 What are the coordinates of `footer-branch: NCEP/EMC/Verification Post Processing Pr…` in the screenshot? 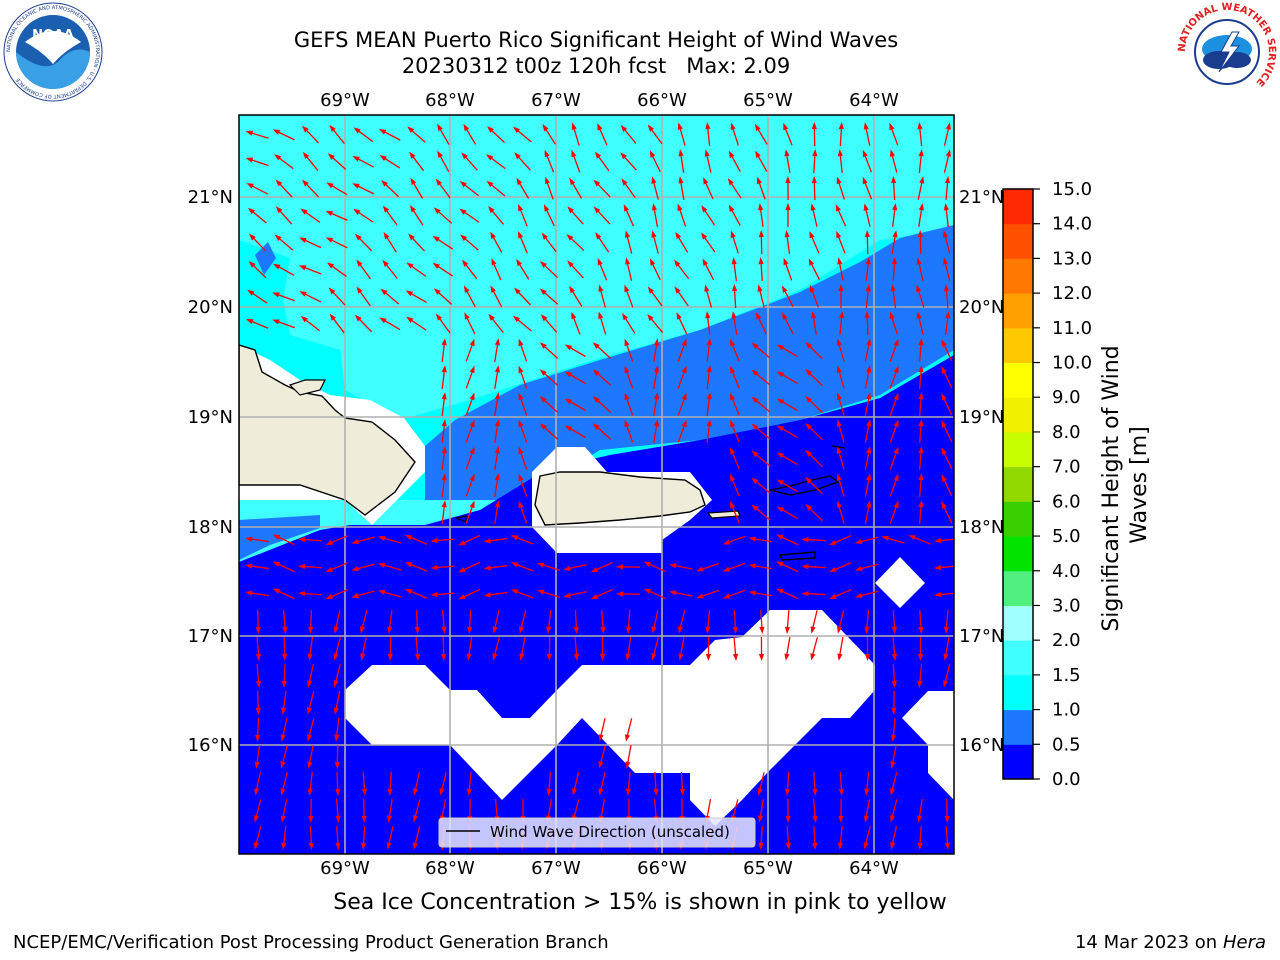 It's located at (311, 942).